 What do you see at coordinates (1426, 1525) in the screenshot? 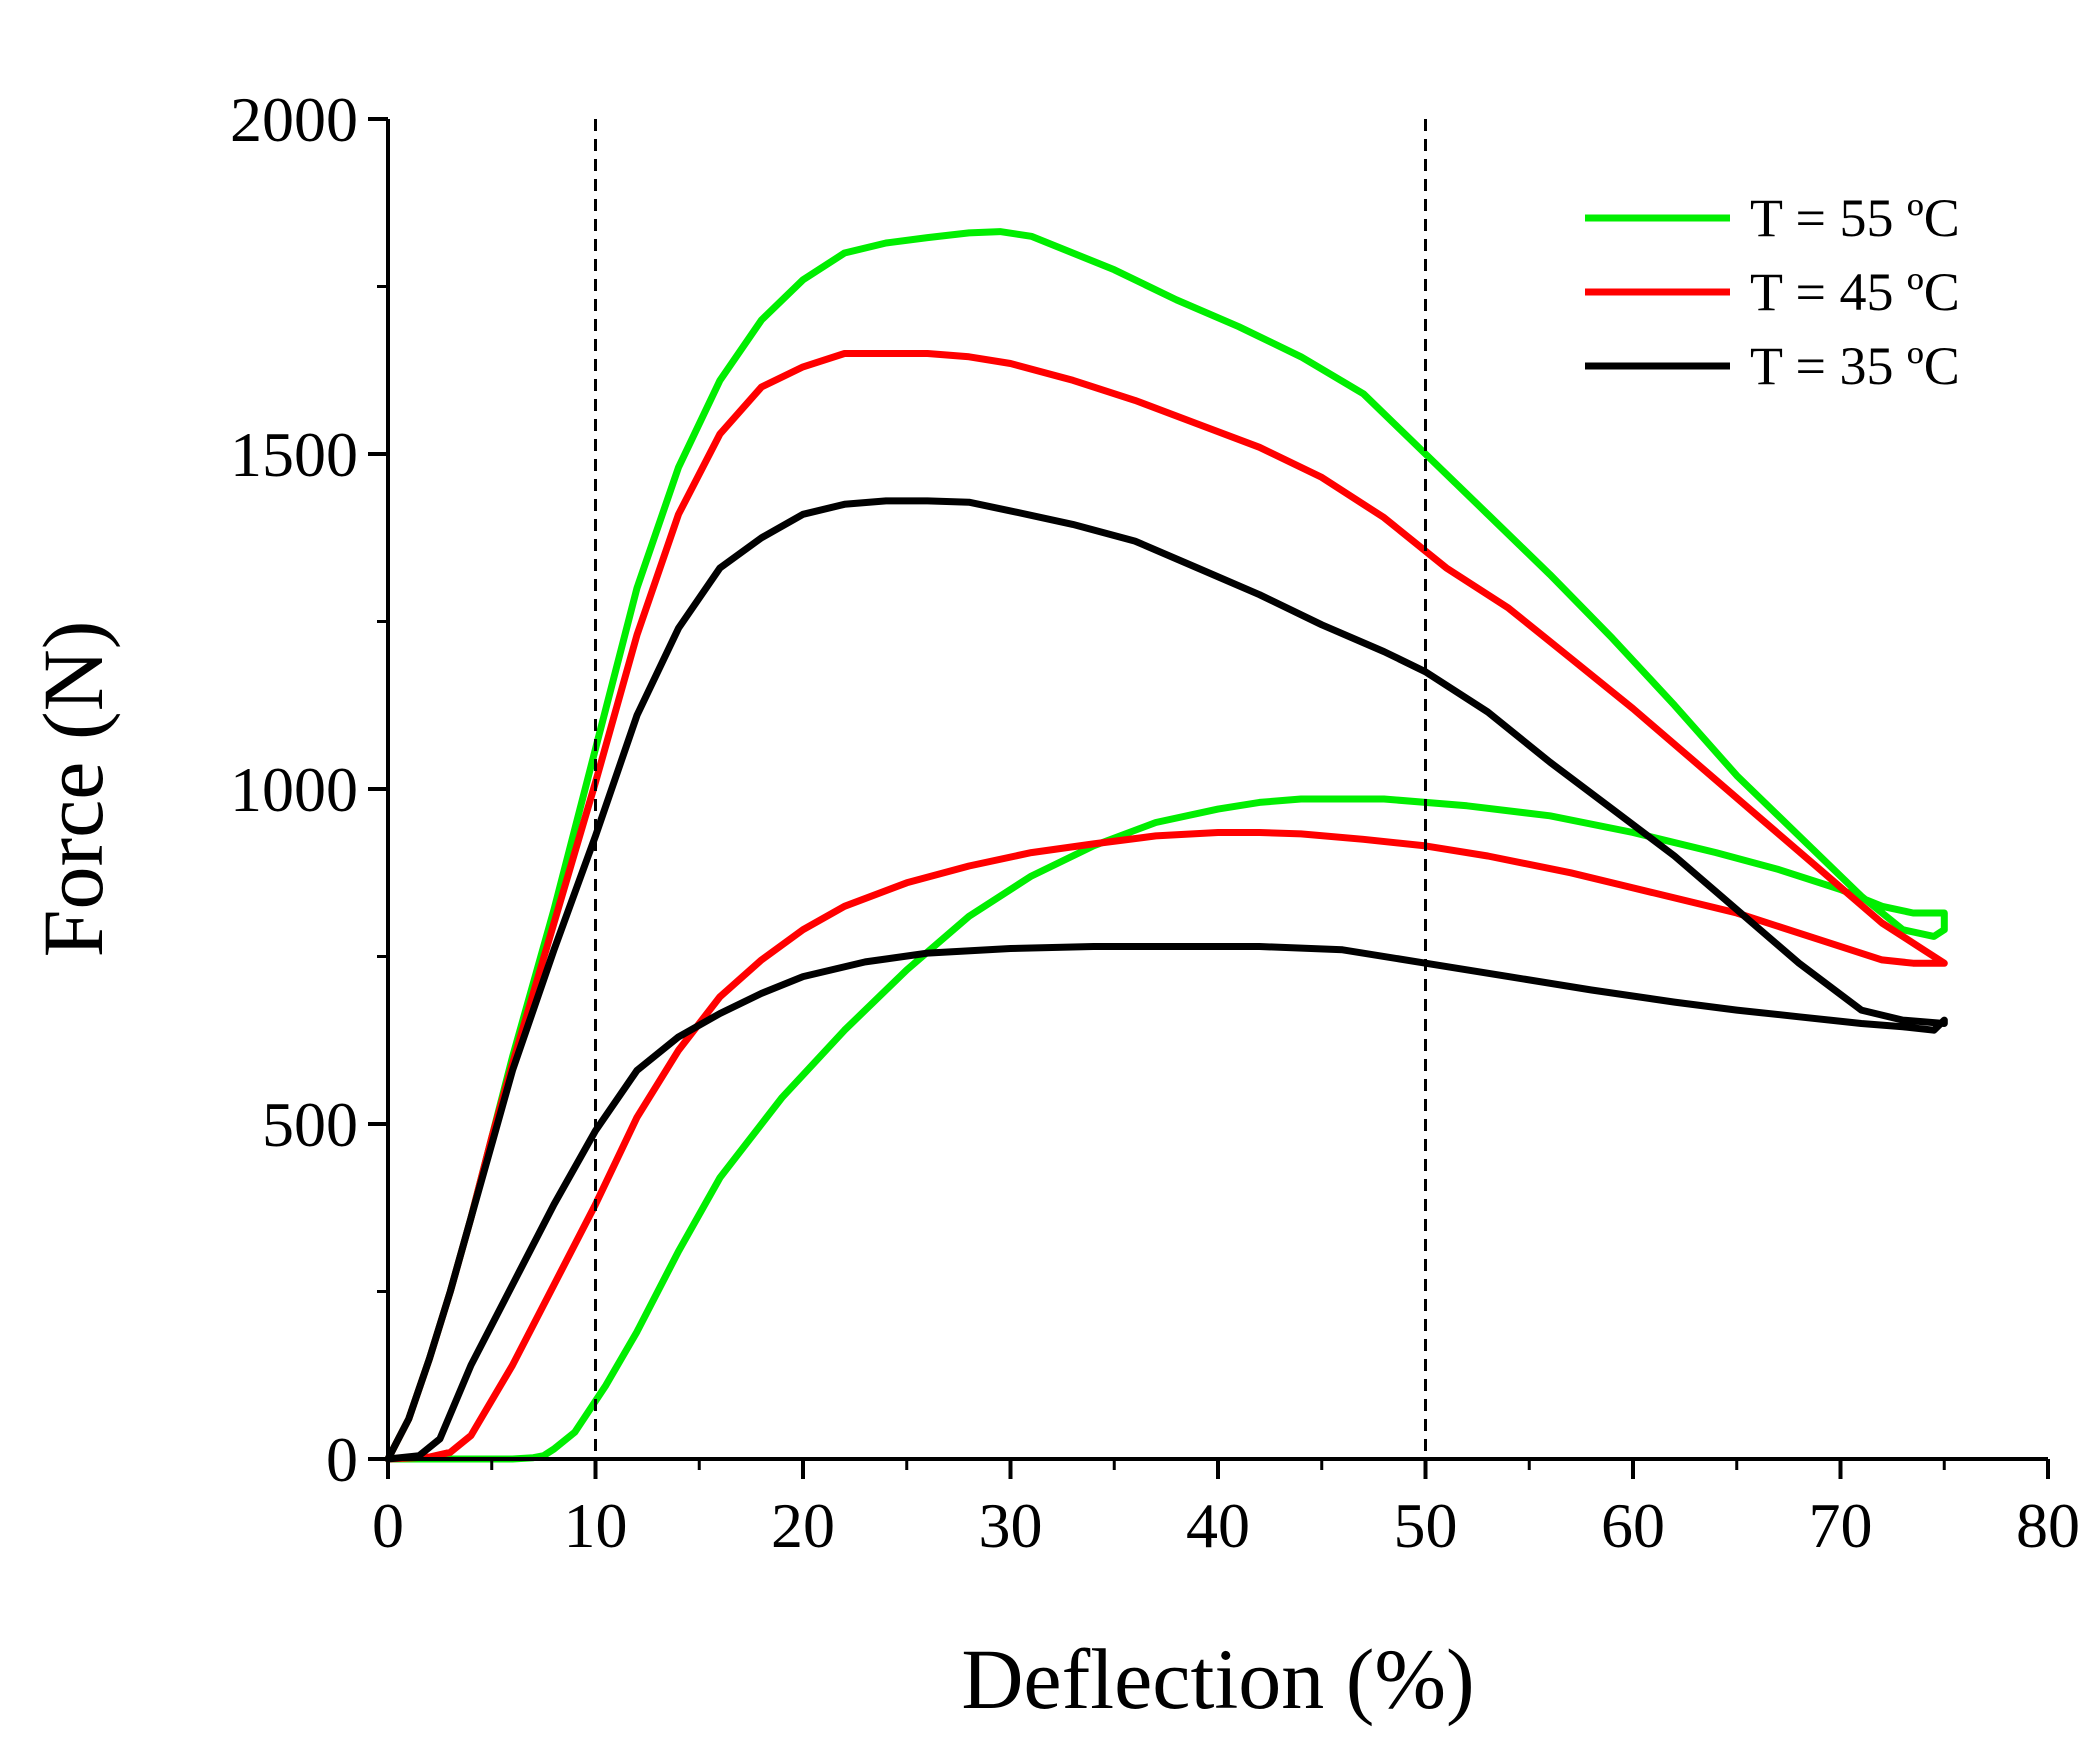
I see `x-tick-label: 50` at bounding box center [1426, 1525].